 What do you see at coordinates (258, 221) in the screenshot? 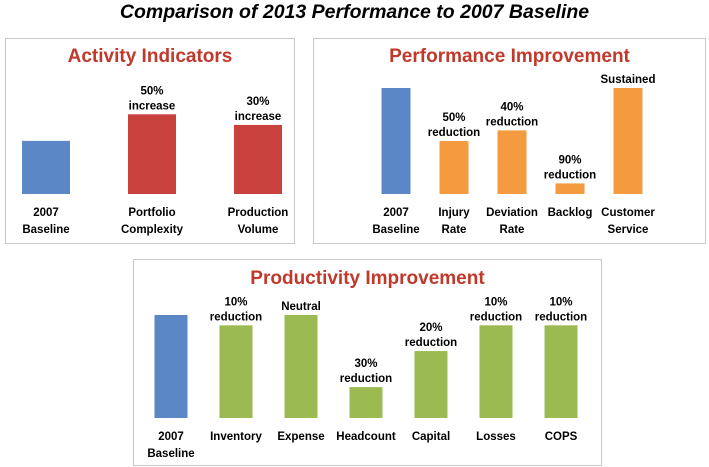
I see `category-label-production-volume: Production Volume` at bounding box center [258, 221].